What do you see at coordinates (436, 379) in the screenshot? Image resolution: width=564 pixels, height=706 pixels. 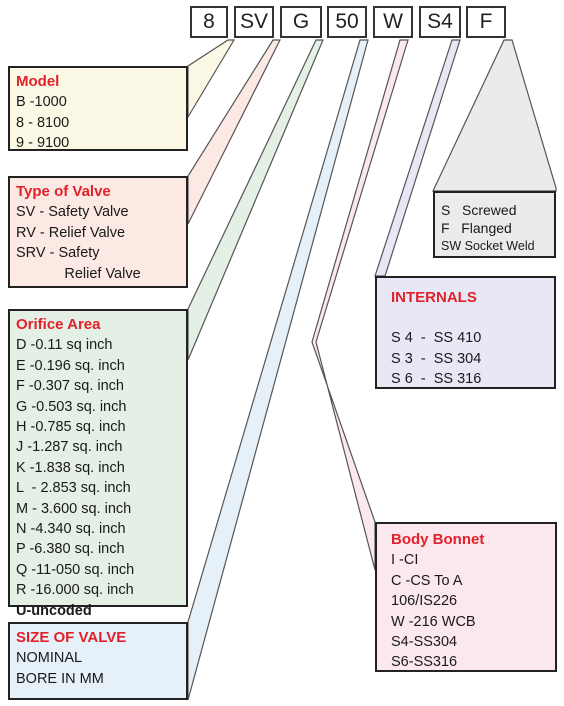 I see `internals-line: S 6 - SS 316` at bounding box center [436, 379].